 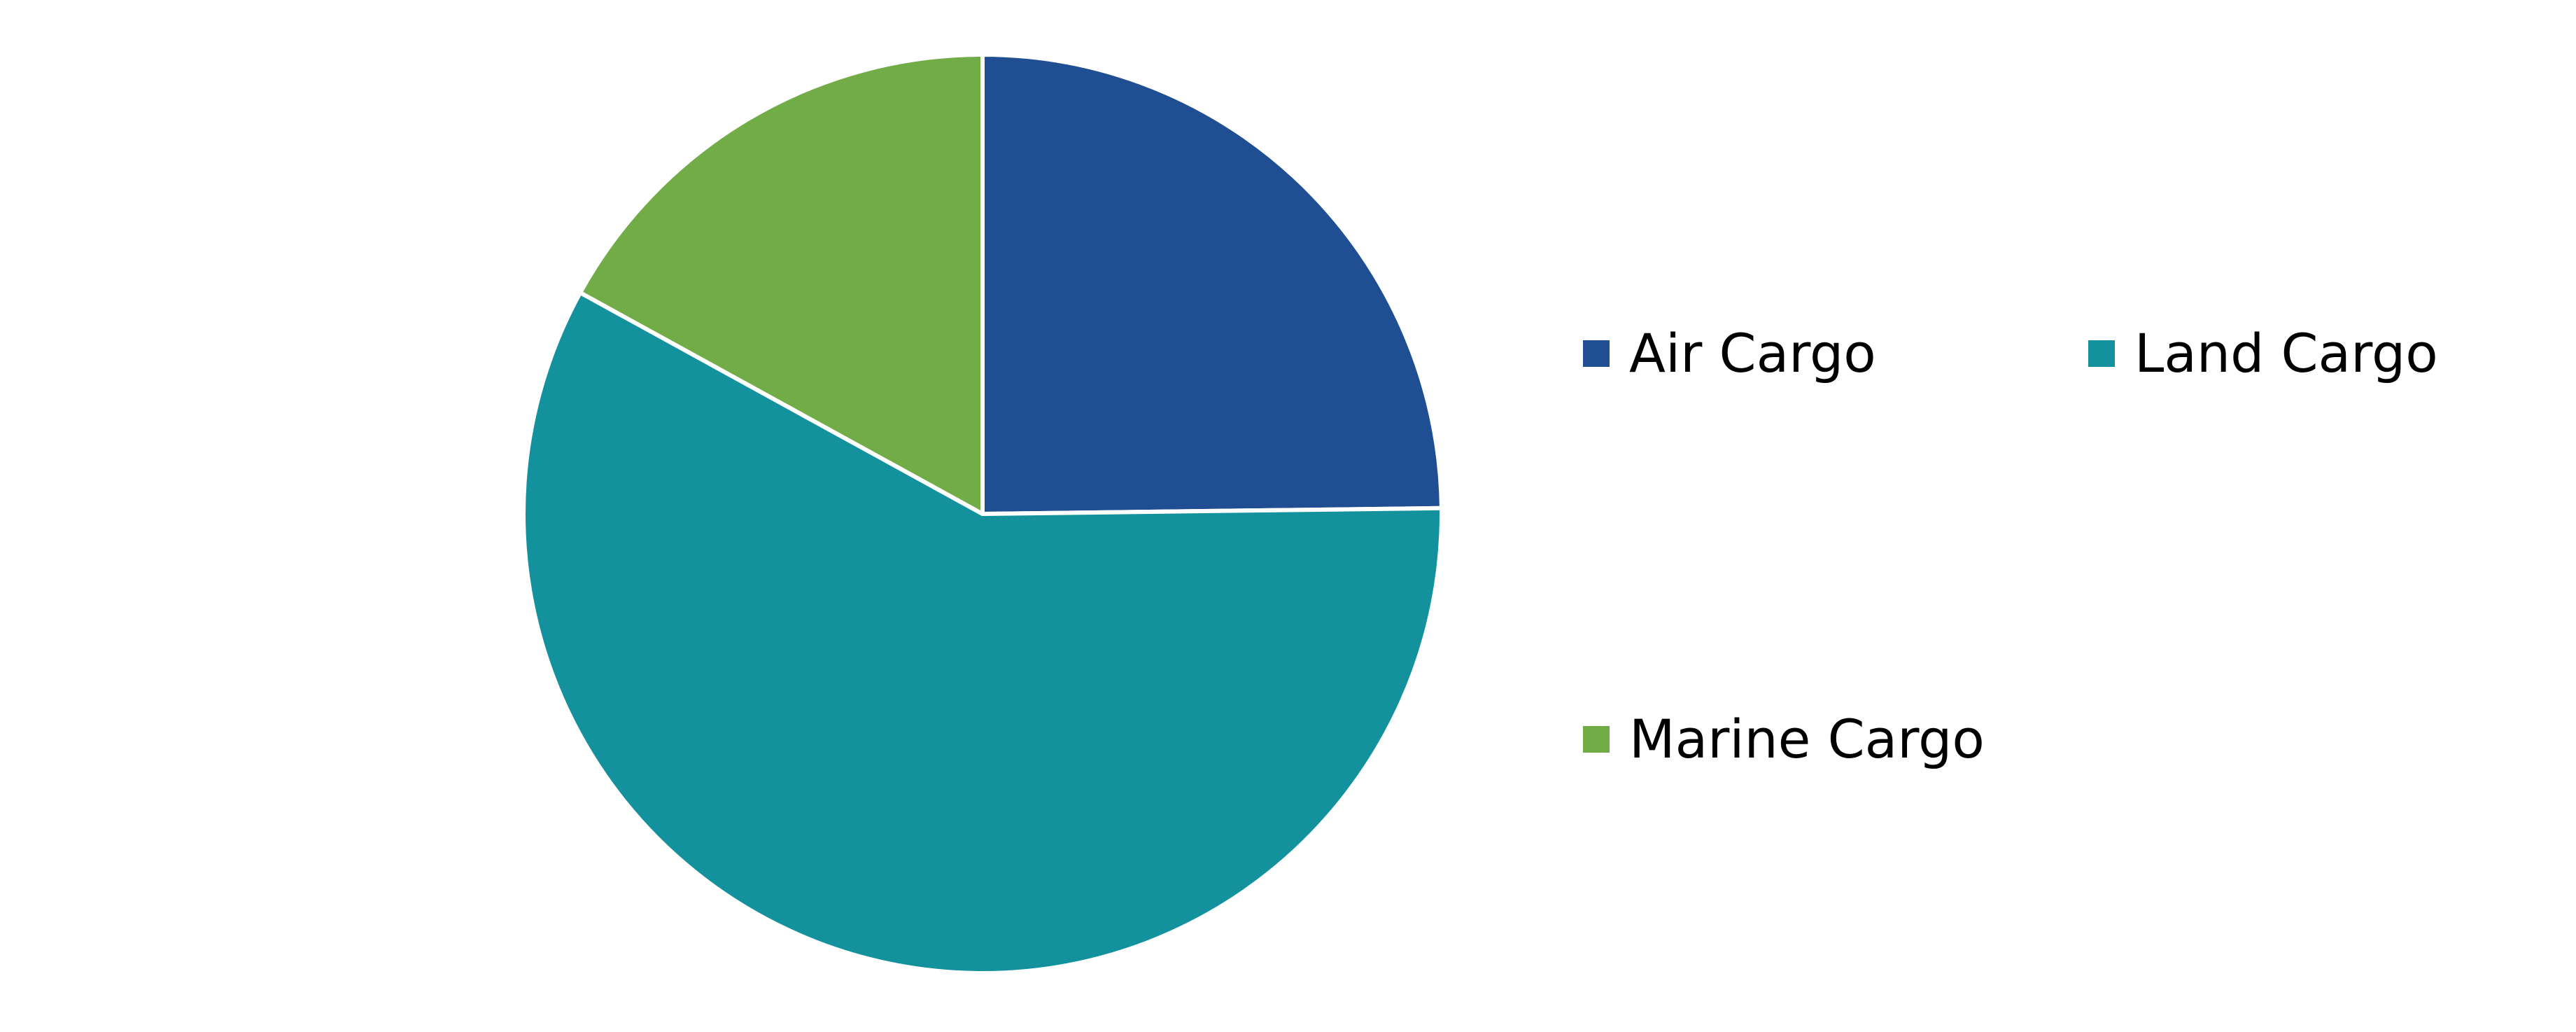 I want to click on legend-swatch-marine-cargo, so click(x=1596, y=740).